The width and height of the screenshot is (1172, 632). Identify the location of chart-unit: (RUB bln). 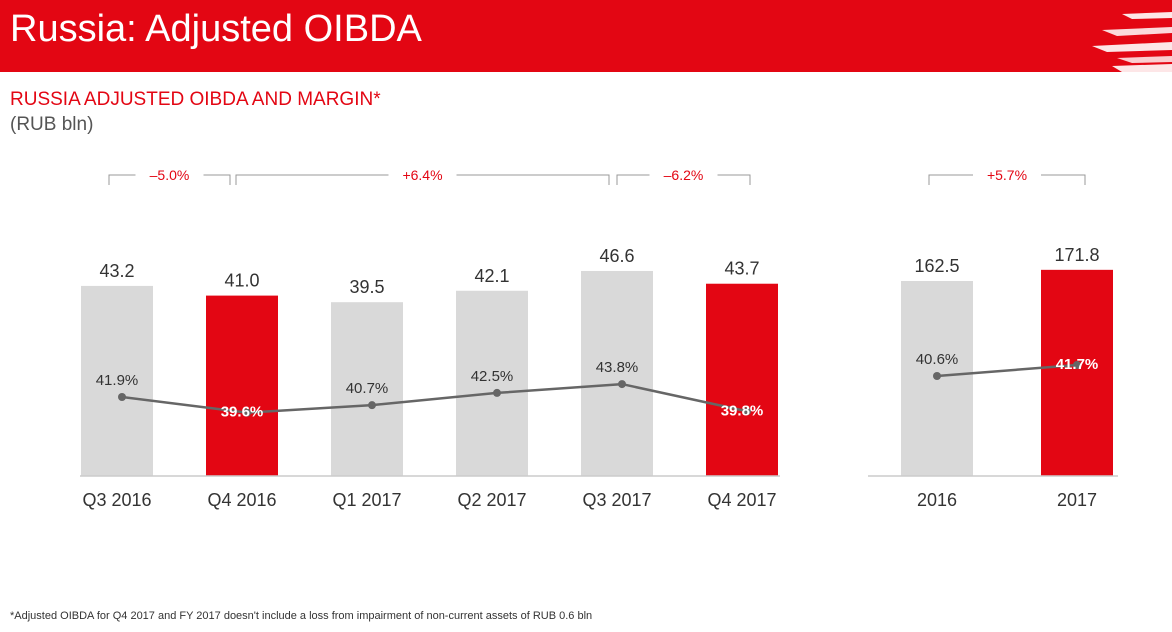
(52, 124).